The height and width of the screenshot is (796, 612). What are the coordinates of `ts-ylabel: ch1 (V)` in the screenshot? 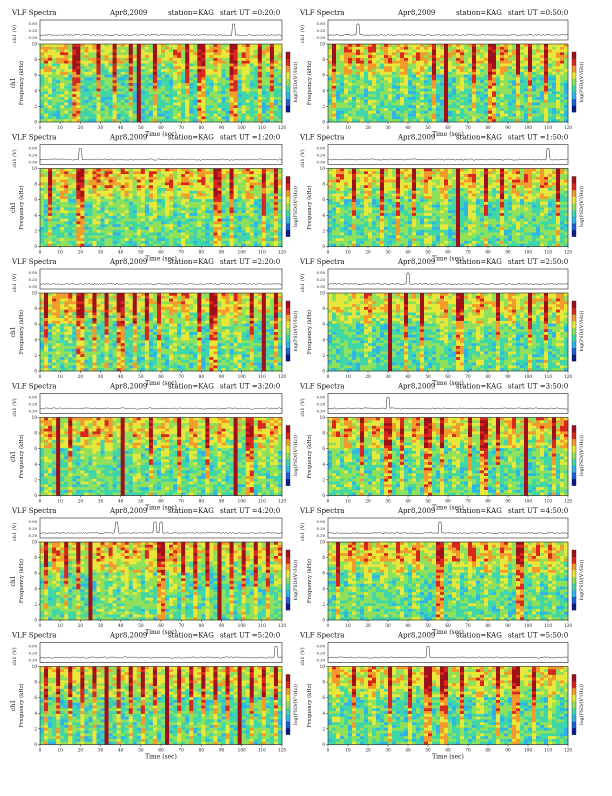 It's located at (302, 34).